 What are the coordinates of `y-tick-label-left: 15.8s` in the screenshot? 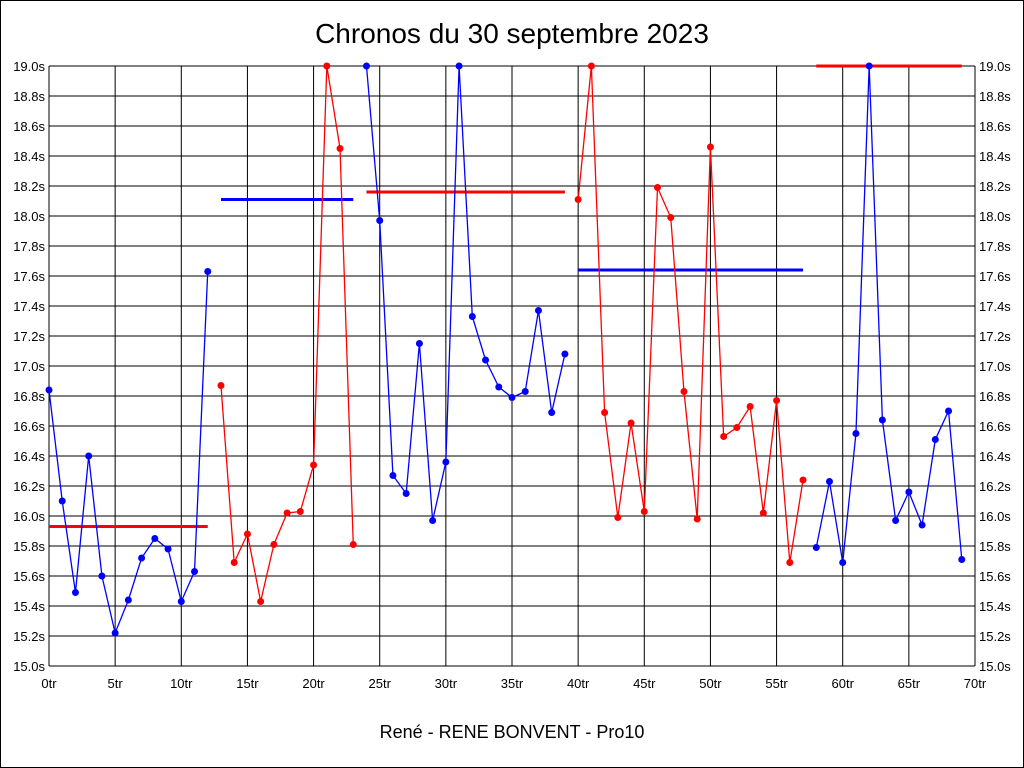 It's located at (29, 546).